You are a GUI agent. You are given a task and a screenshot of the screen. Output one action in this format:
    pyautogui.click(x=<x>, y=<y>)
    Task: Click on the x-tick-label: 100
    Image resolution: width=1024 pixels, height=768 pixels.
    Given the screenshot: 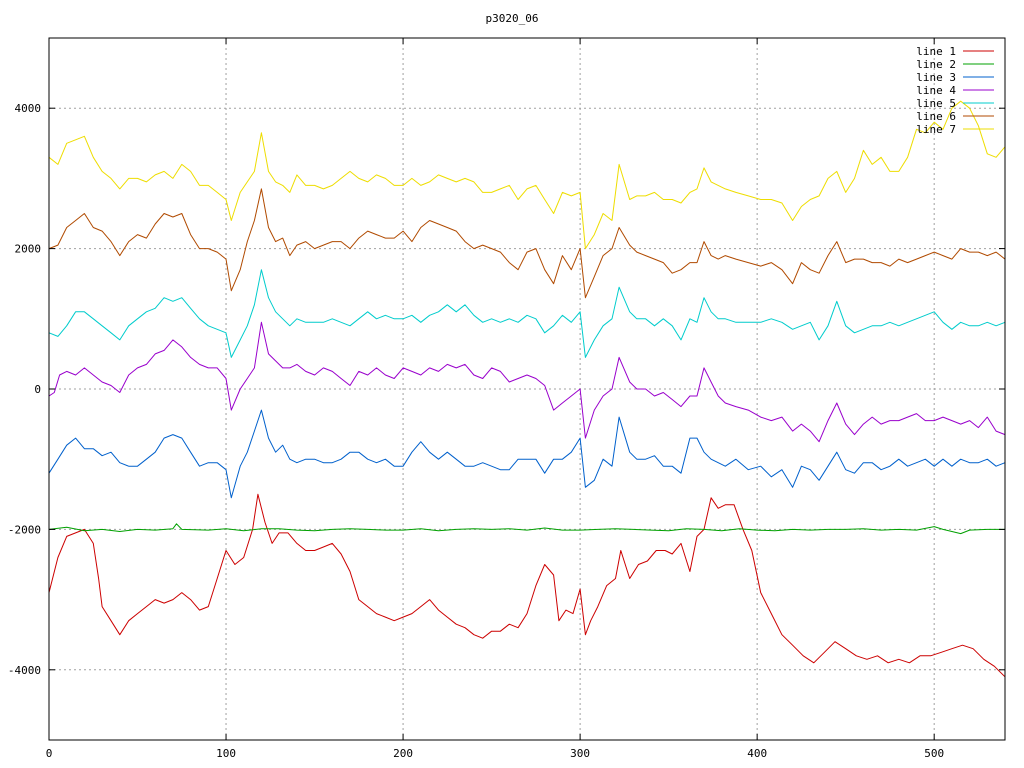 What is the action you would take?
    pyautogui.click(x=226, y=753)
    